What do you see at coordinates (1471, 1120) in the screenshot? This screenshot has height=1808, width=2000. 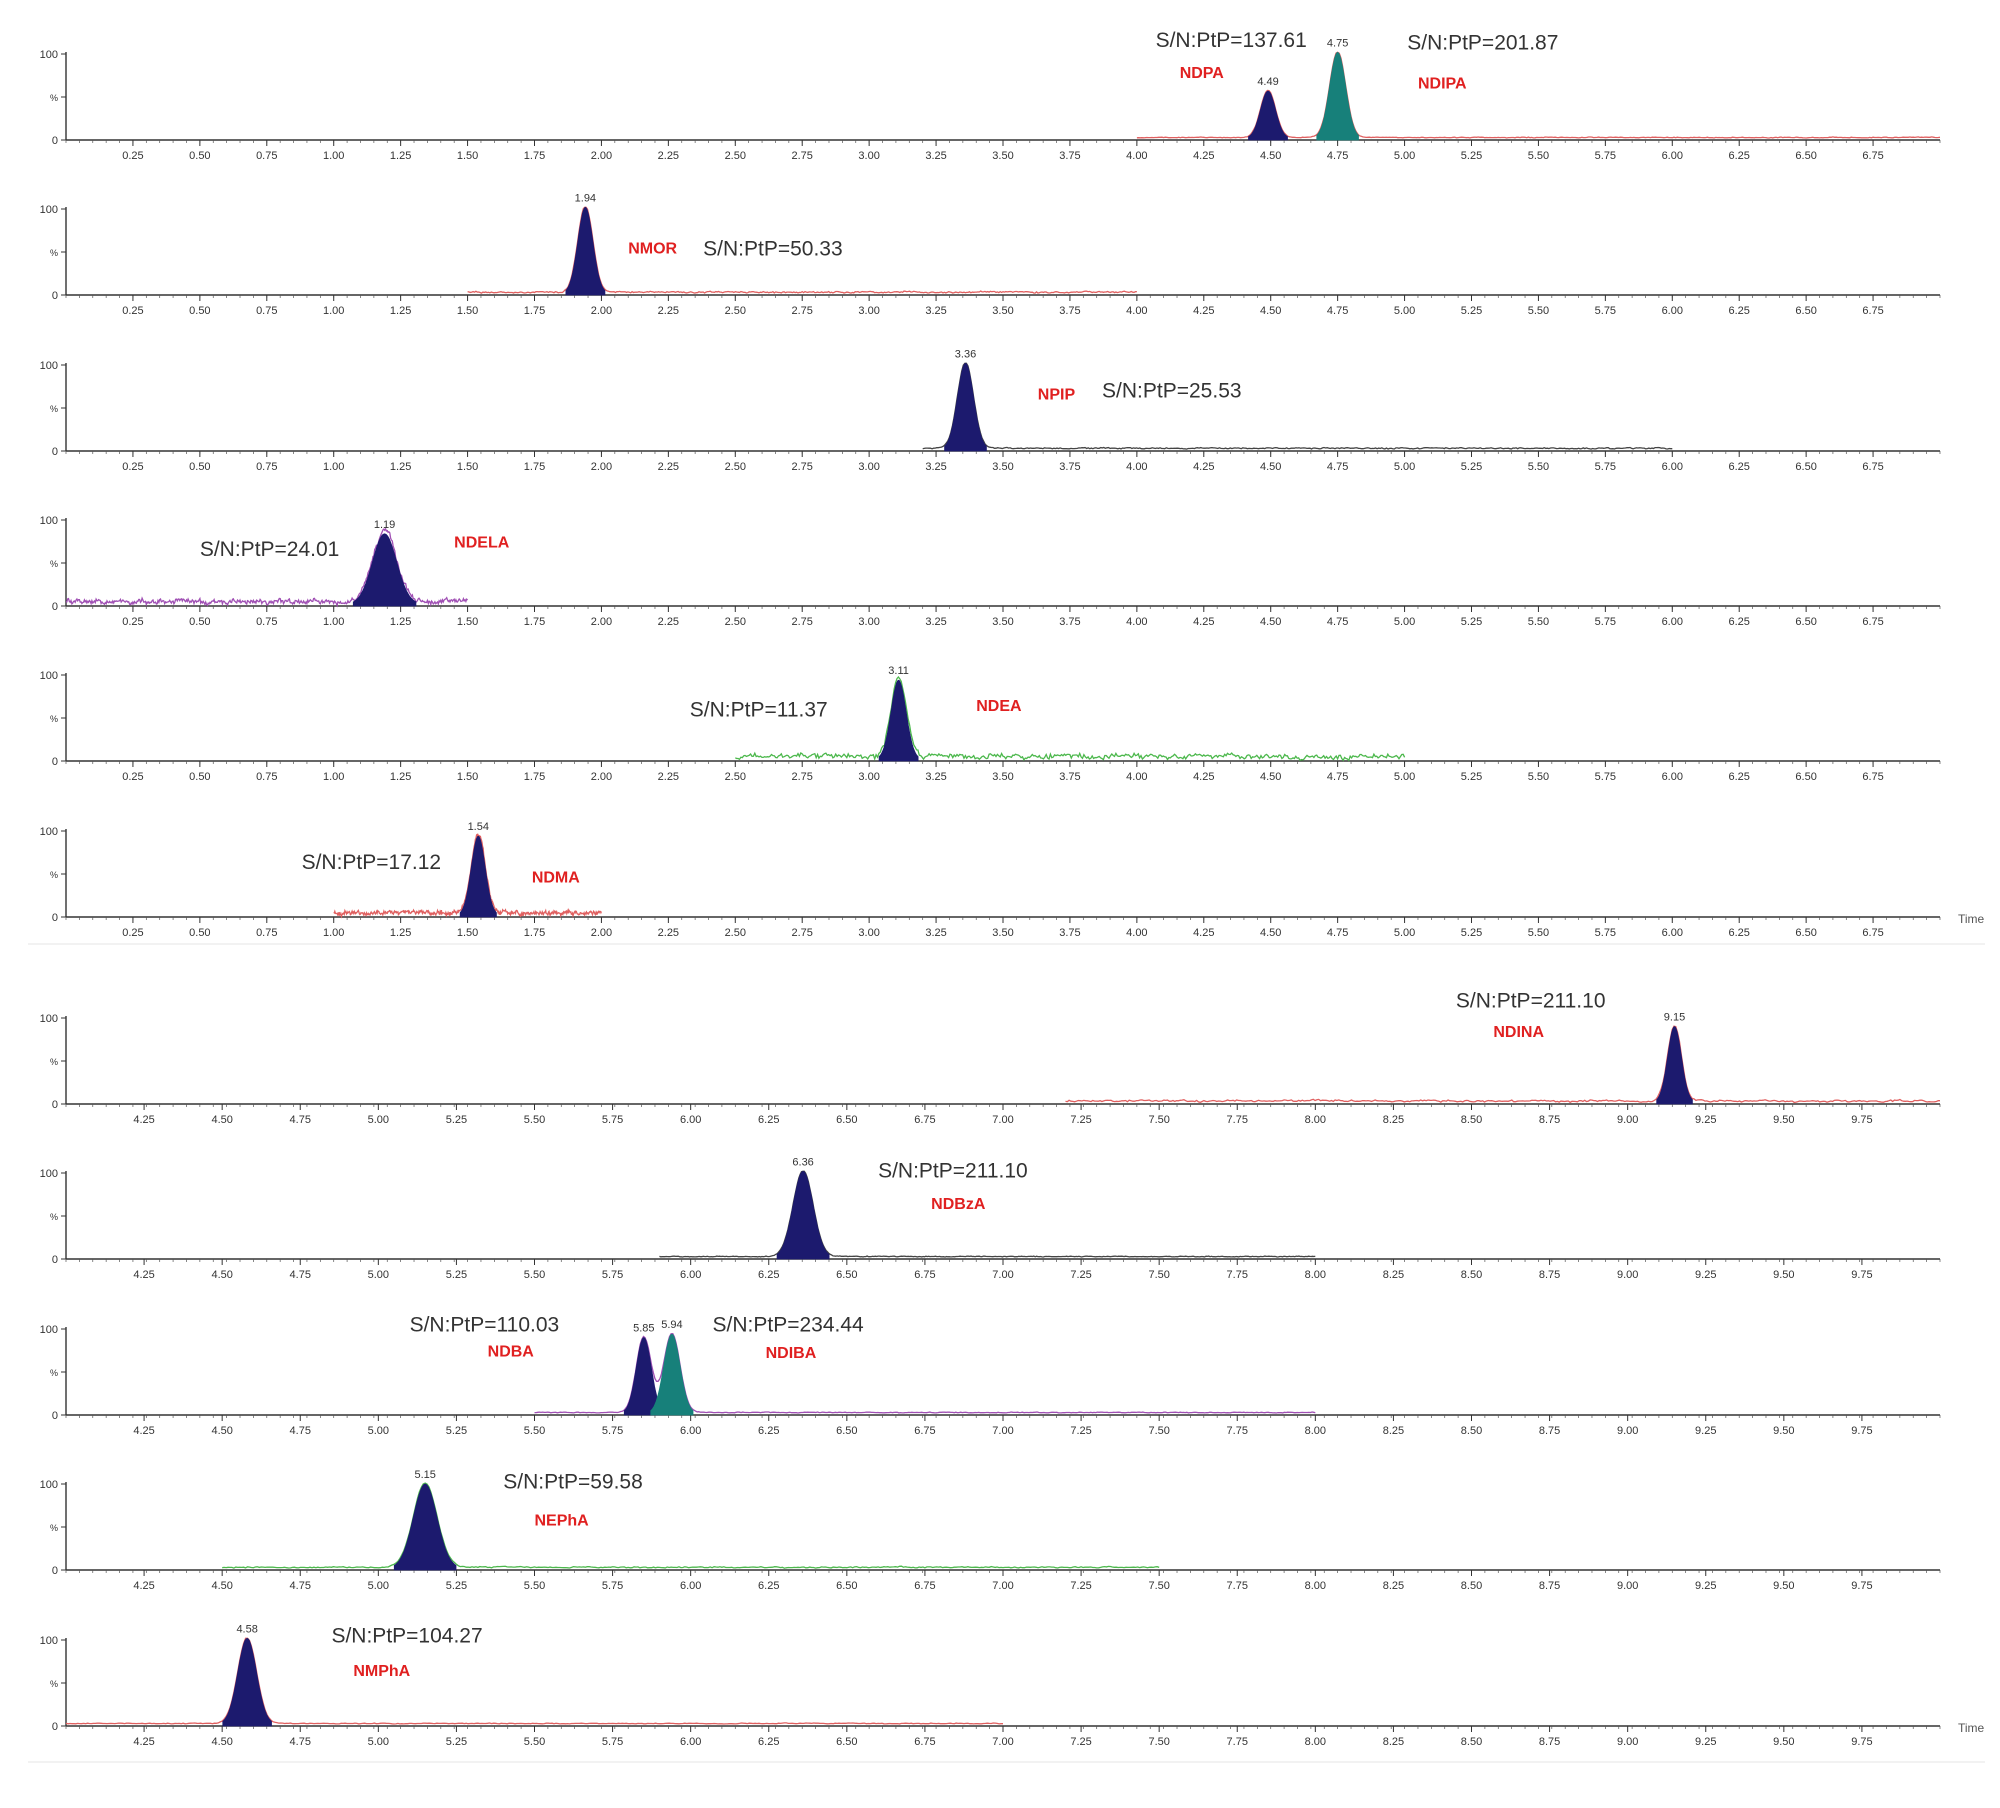 I see `x-tick-label: 8.50` at bounding box center [1471, 1120].